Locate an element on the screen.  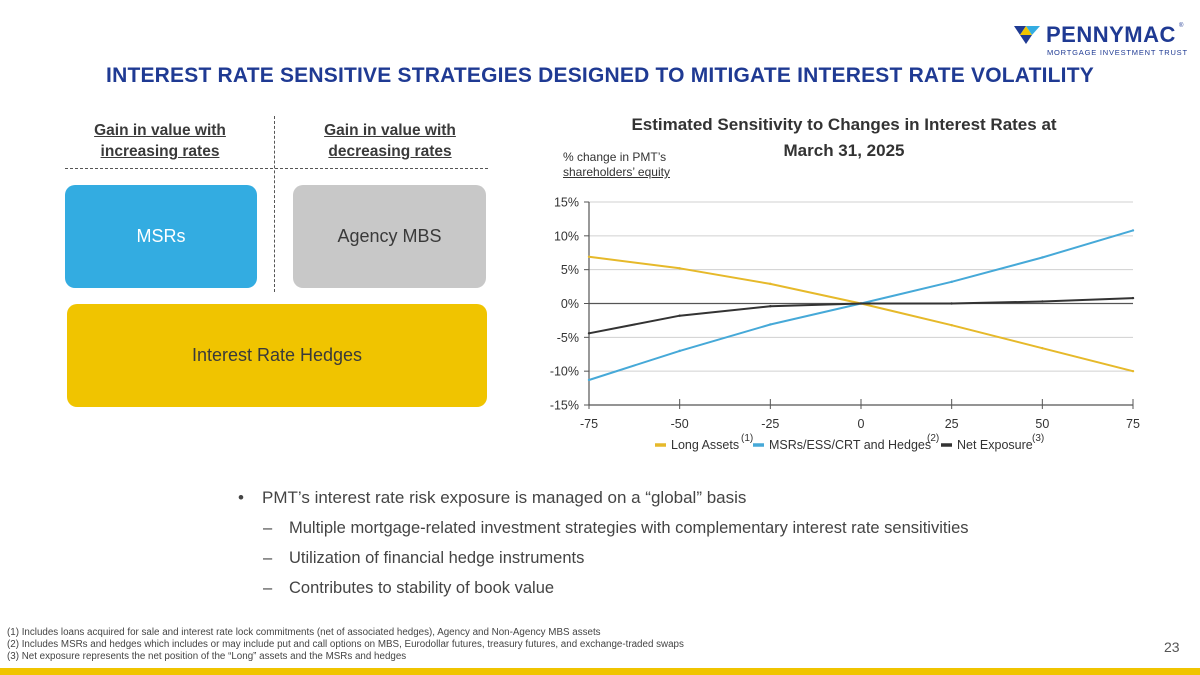
decreasing-rates-header: Gain in value with decreasing rates is located at coordinates (390, 141).